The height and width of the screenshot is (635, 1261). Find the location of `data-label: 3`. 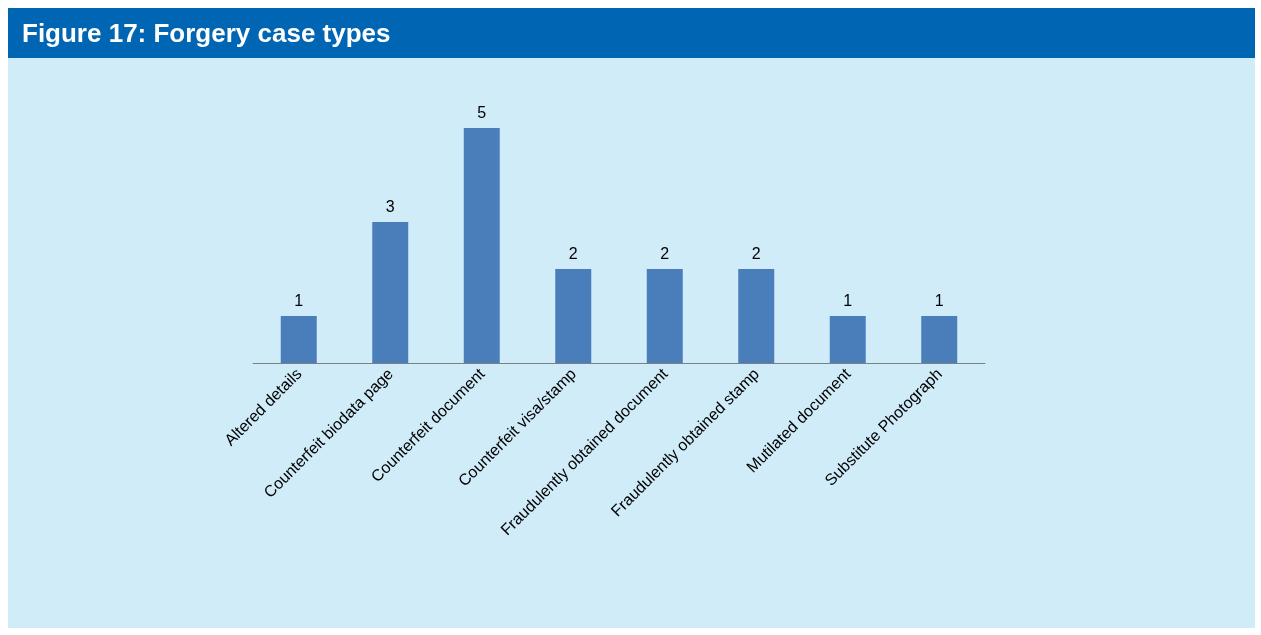

data-label: 3 is located at coordinates (390, 206).